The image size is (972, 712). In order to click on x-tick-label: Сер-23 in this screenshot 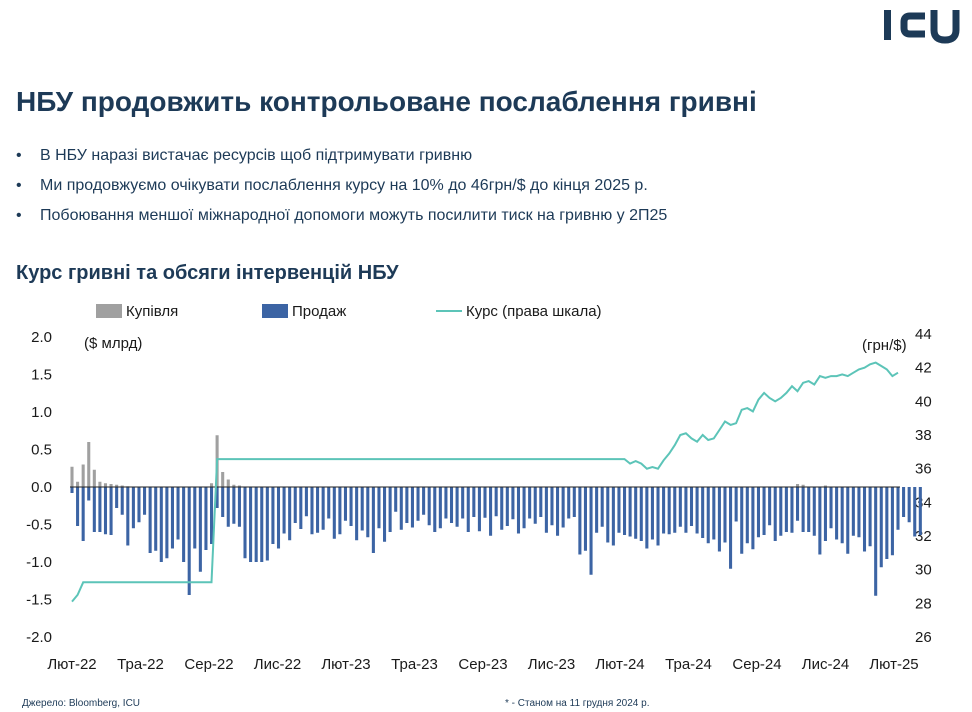, I will do `click(482, 664)`.